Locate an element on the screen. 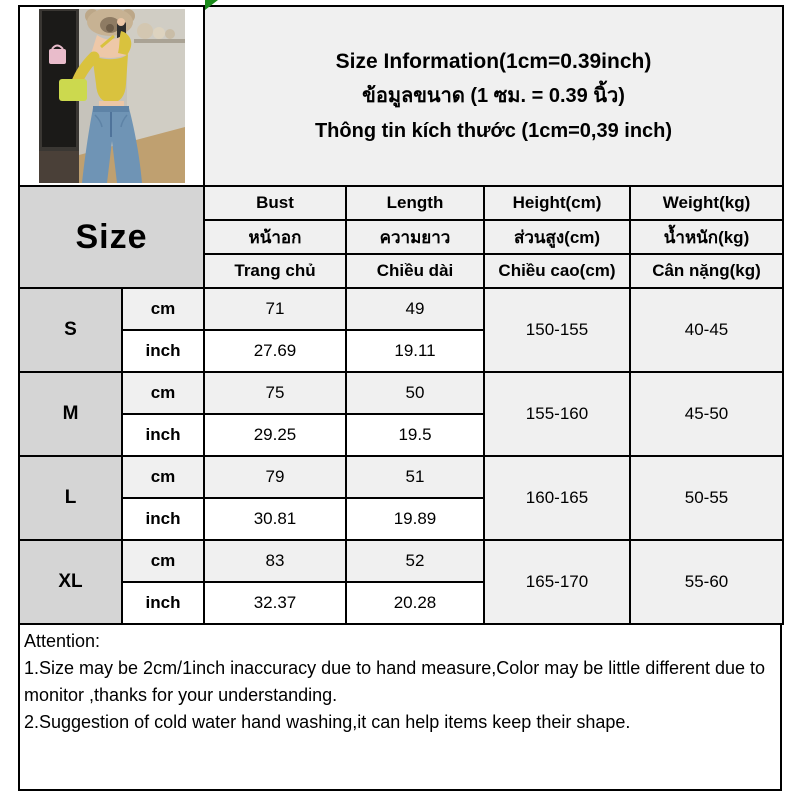  l-length-inch: 19.89 is located at coordinates (415, 519).